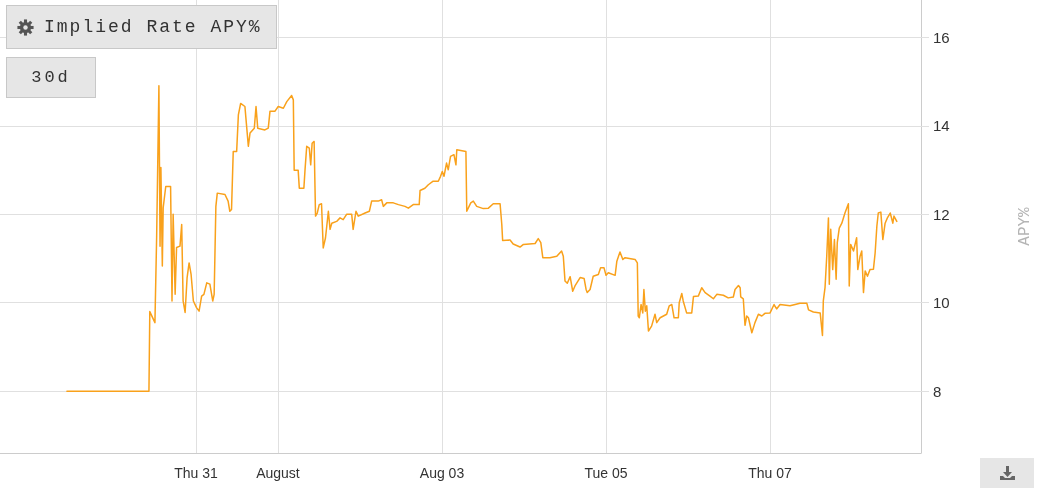 This screenshot has height=491, width=1041. Describe the element at coordinates (196, 473) in the screenshot. I see `x-tick-label: Thu 31` at that location.